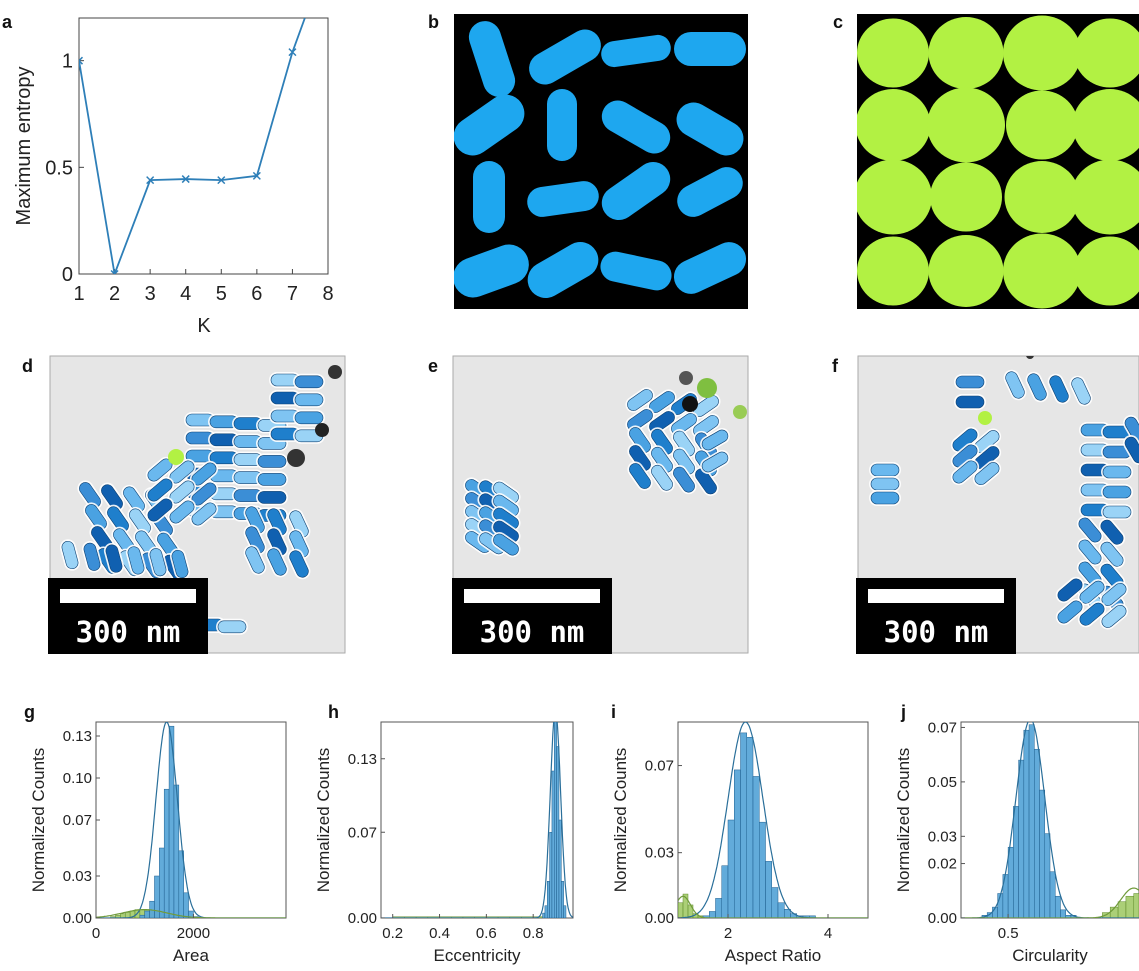 Image resolution: width=1139 pixels, height=971 pixels. I want to click on chart-h-xtick-label: 0.2, so click(392, 933).